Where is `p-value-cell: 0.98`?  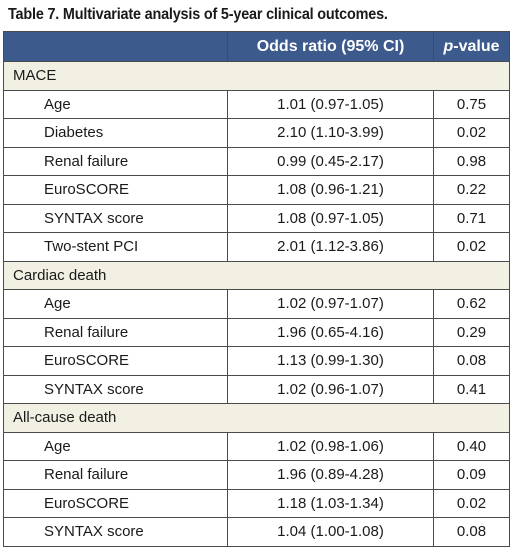 p-value-cell: 0.98 is located at coordinates (471, 161).